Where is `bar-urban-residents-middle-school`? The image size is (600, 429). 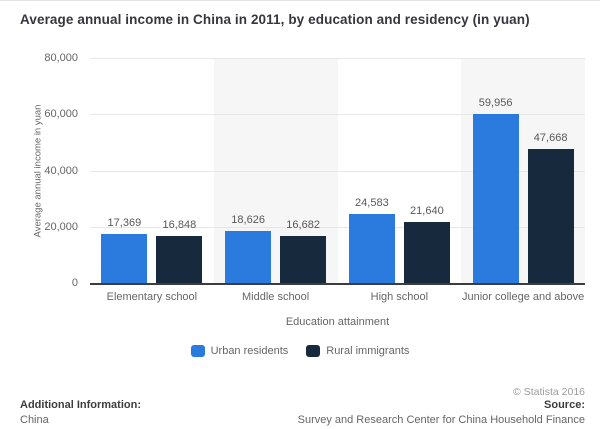
bar-urban-residents-middle-school is located at coordinates (248, 256).